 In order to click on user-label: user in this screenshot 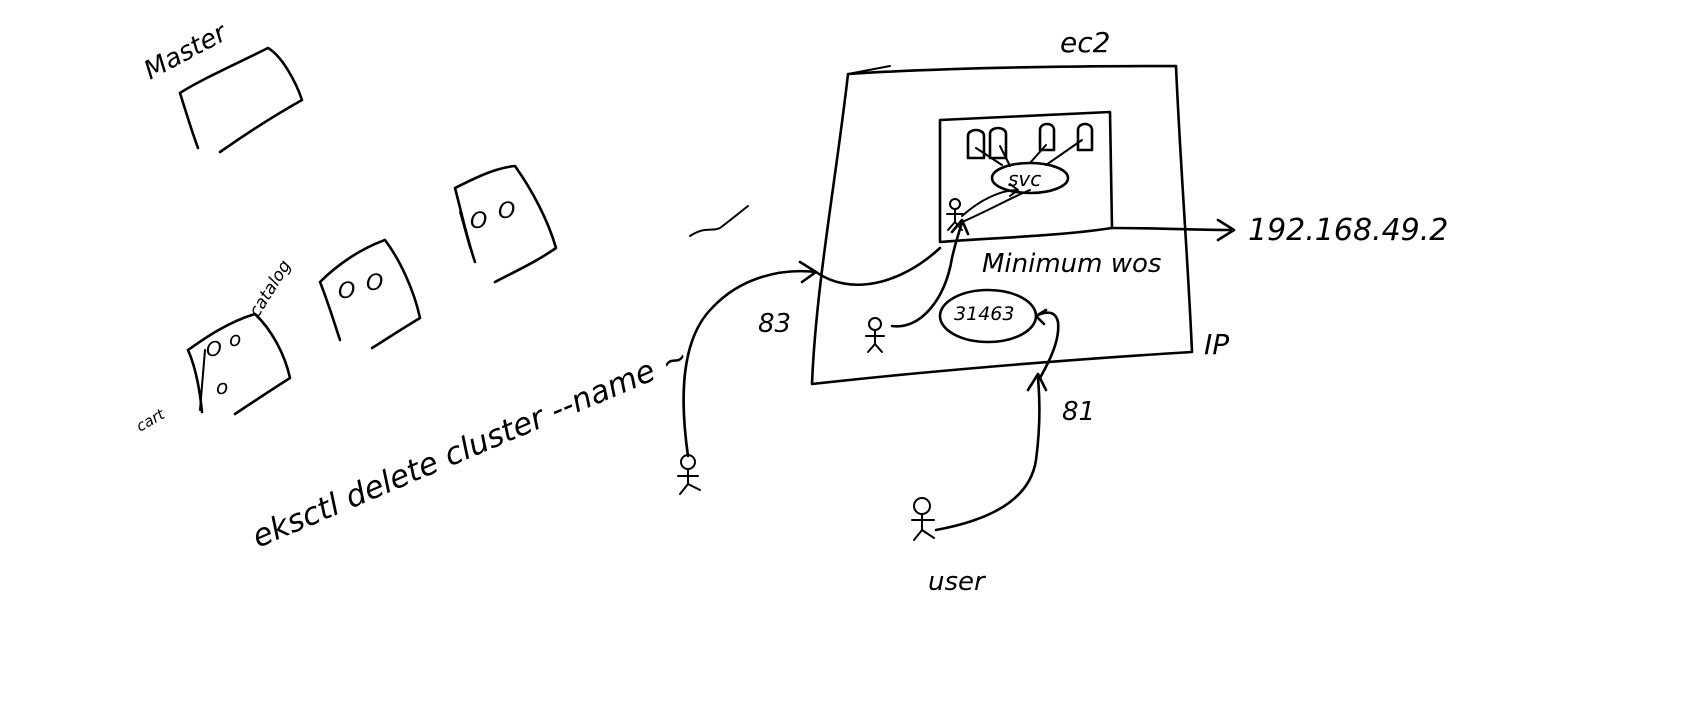, I will do `click(957, 582)`.